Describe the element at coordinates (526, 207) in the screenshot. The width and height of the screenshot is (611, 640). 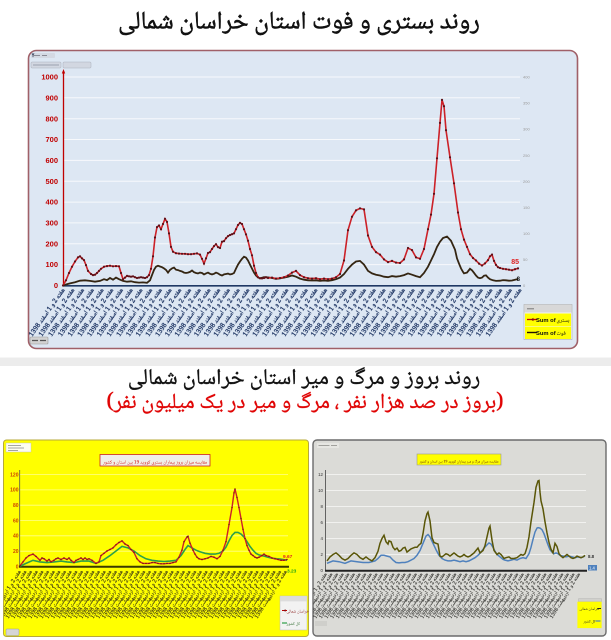
I see `svg-text: 150` at that location.